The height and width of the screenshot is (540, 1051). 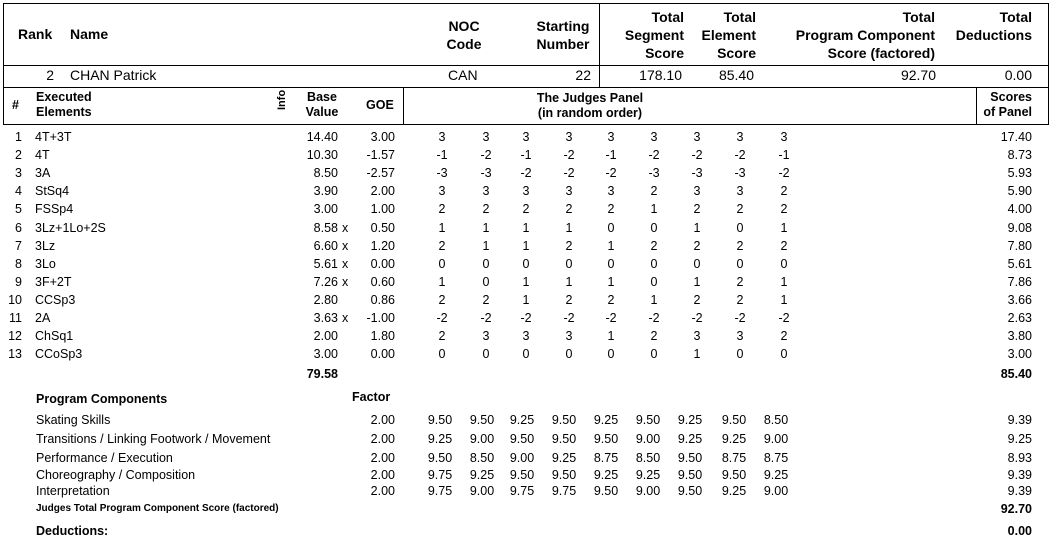 I want to click on element-base-value: 5.61, so click(x=325, y=263).